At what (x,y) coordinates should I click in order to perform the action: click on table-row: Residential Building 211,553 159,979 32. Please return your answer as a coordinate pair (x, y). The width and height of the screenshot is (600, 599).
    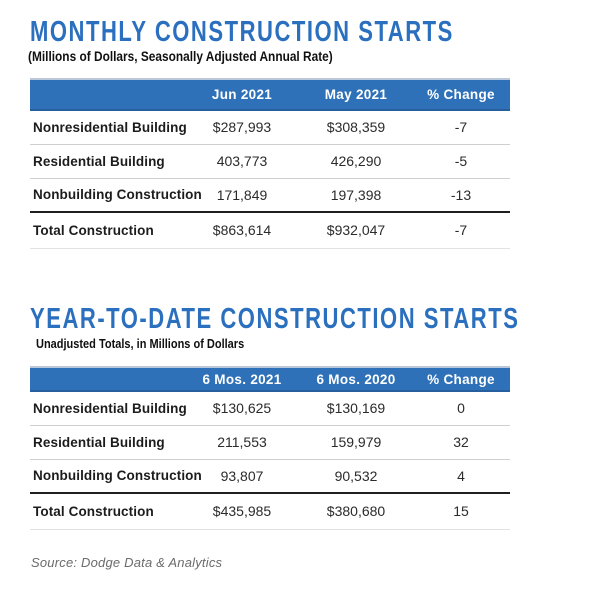
    Looking at the image, I should click on (270, 442).